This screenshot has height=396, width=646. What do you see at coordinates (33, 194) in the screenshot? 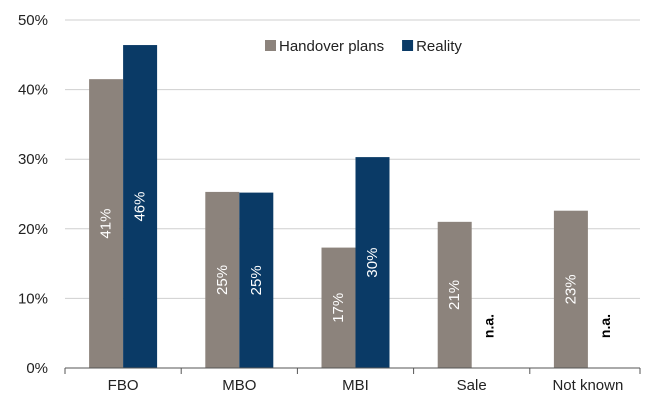
I see `y-axis-ticks: 0% 10% 20% 30% 40% 50%` at bounding box center [33, 194].